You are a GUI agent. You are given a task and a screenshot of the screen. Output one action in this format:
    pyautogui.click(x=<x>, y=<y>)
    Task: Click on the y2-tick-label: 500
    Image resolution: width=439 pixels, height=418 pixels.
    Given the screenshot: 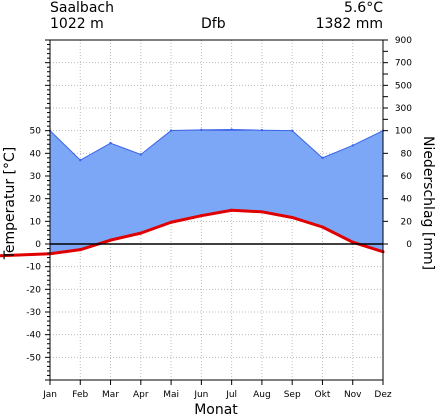 What is the action you would take?
    pyautogui.click(x=403, y=86)
    